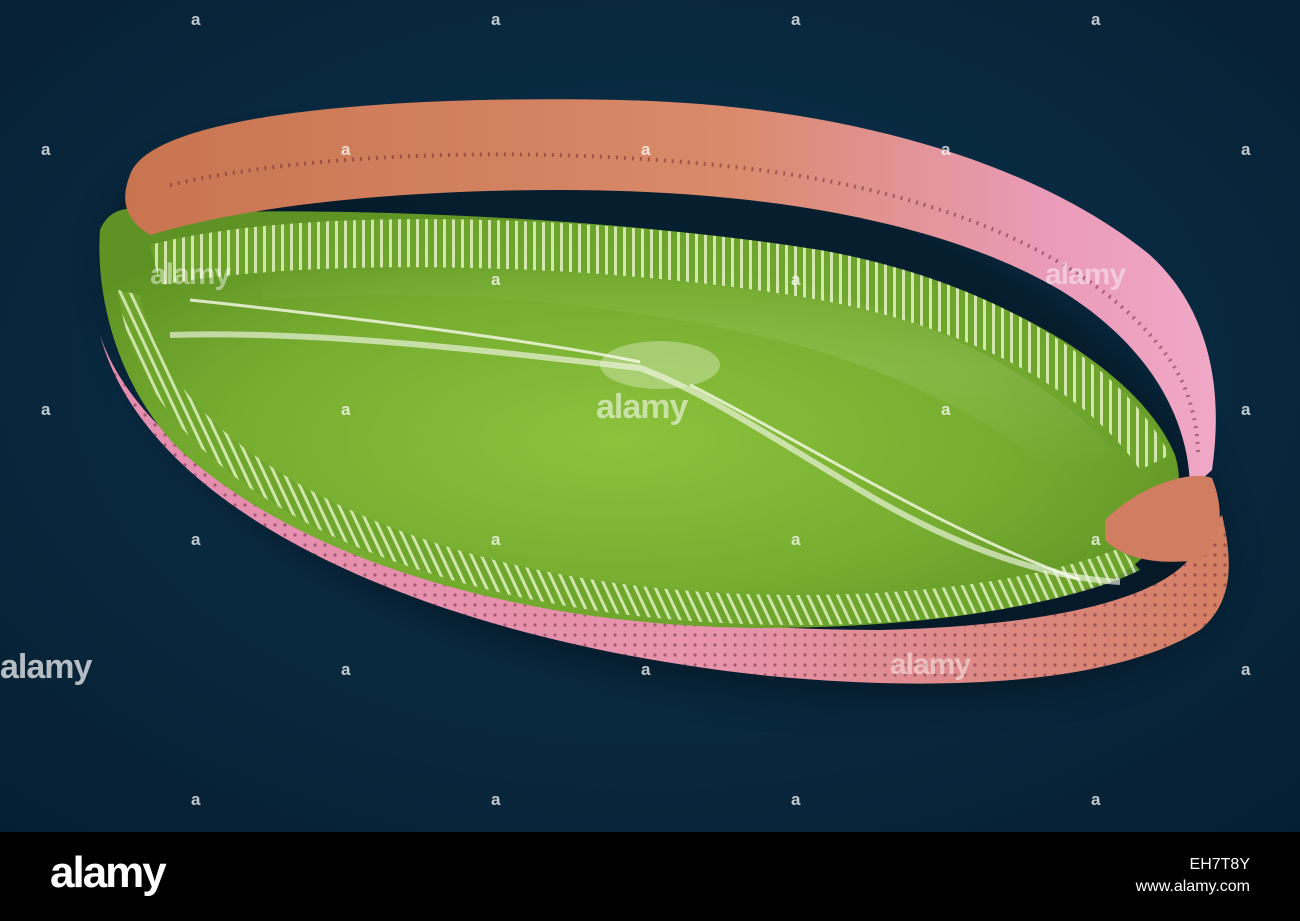  I want to click on image-id: EH7T8Y, so click(1219, 864).